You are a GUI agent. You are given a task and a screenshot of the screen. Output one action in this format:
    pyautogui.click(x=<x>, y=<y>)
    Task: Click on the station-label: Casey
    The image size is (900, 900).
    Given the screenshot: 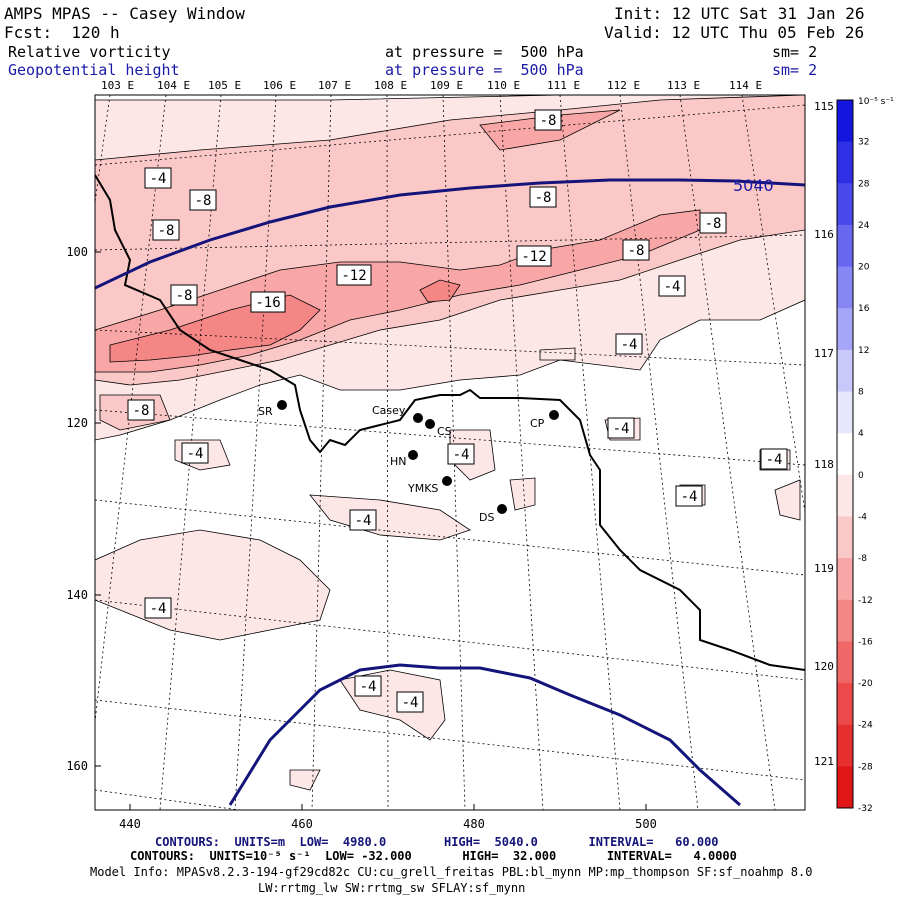 What is the action you would take?
    pyautogui.click(x=389, y=410)
    